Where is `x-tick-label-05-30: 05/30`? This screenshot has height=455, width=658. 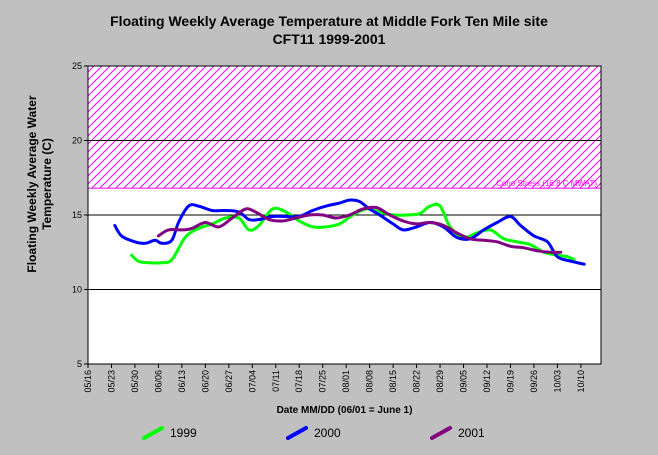 x-tick-label-05-30: 05/30 is located at coordinates (135, 381).